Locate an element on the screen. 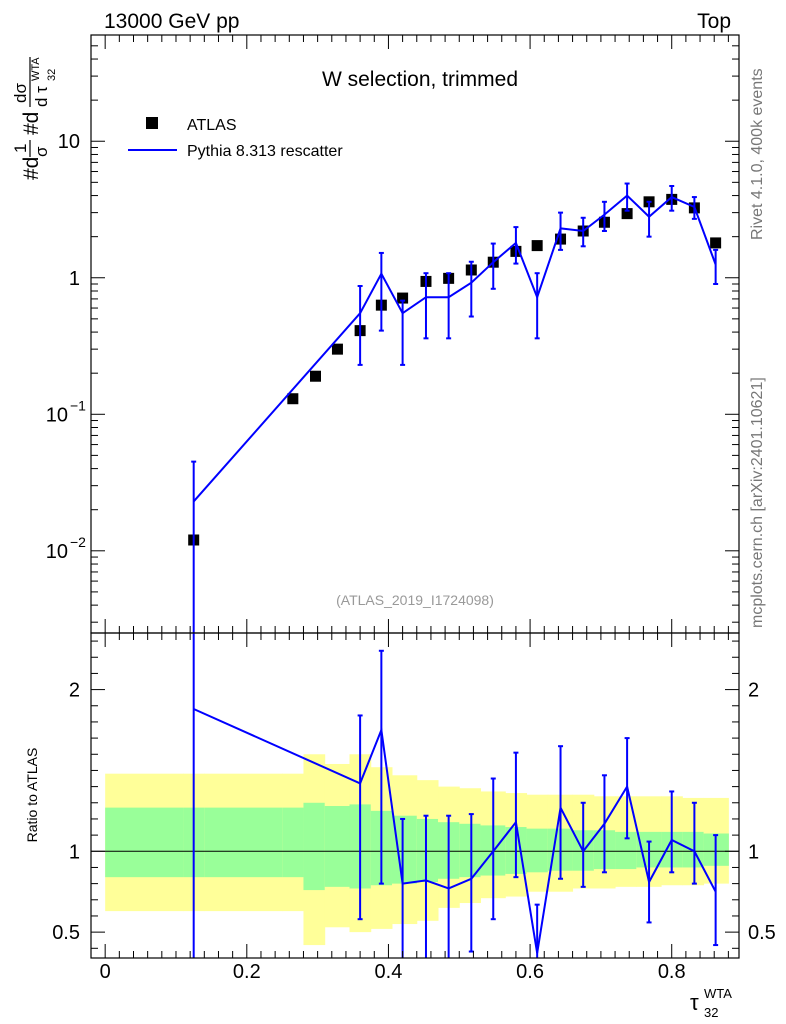  ylabel-dsigma: dσ is located at coordinates (20, 93).